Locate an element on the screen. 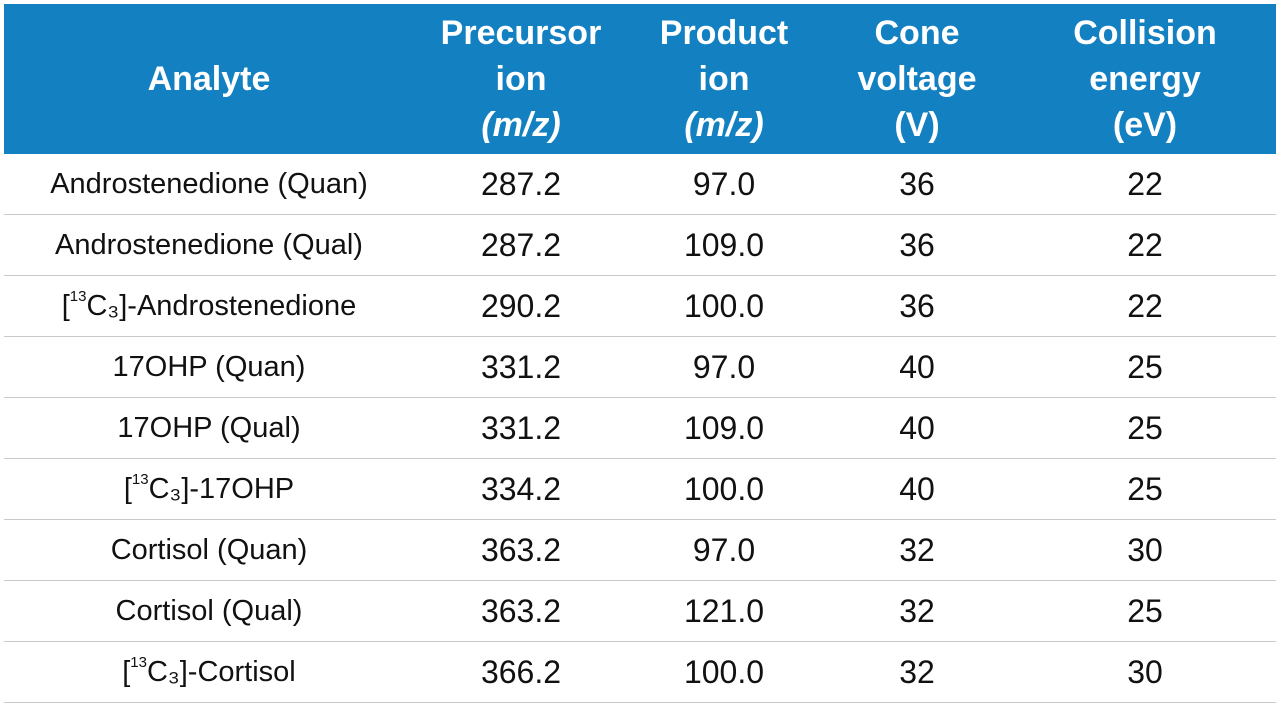  table-row: Cortisol (Qual) 363.2 121.0 32 25 is located at coordinates (640, 611).